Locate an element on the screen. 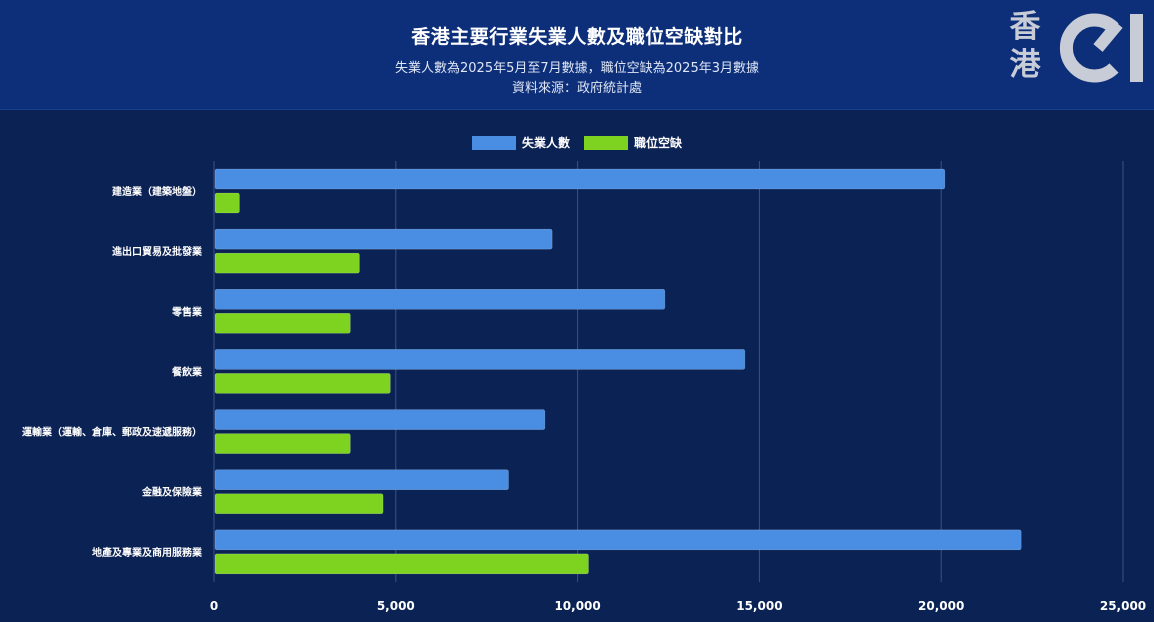 This screenshot has height=622, width=1154. category-label: 運輸業（運輸、倉庫、郵政及速遞服務） is located at coordinates (112, 432).